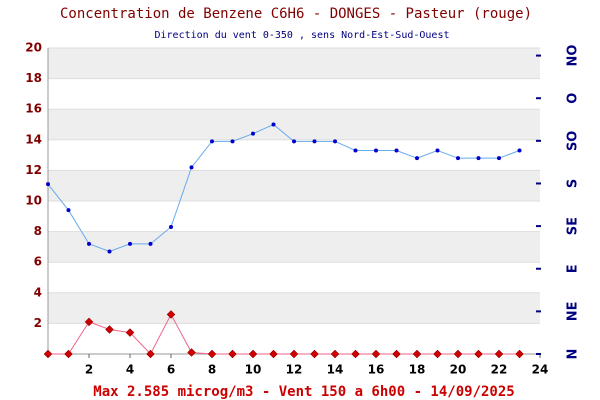 The image size is (600, 400). Describe the element at coordinates (499, 370) in the screenshot. I see `x-tick-label: 22` at that location.